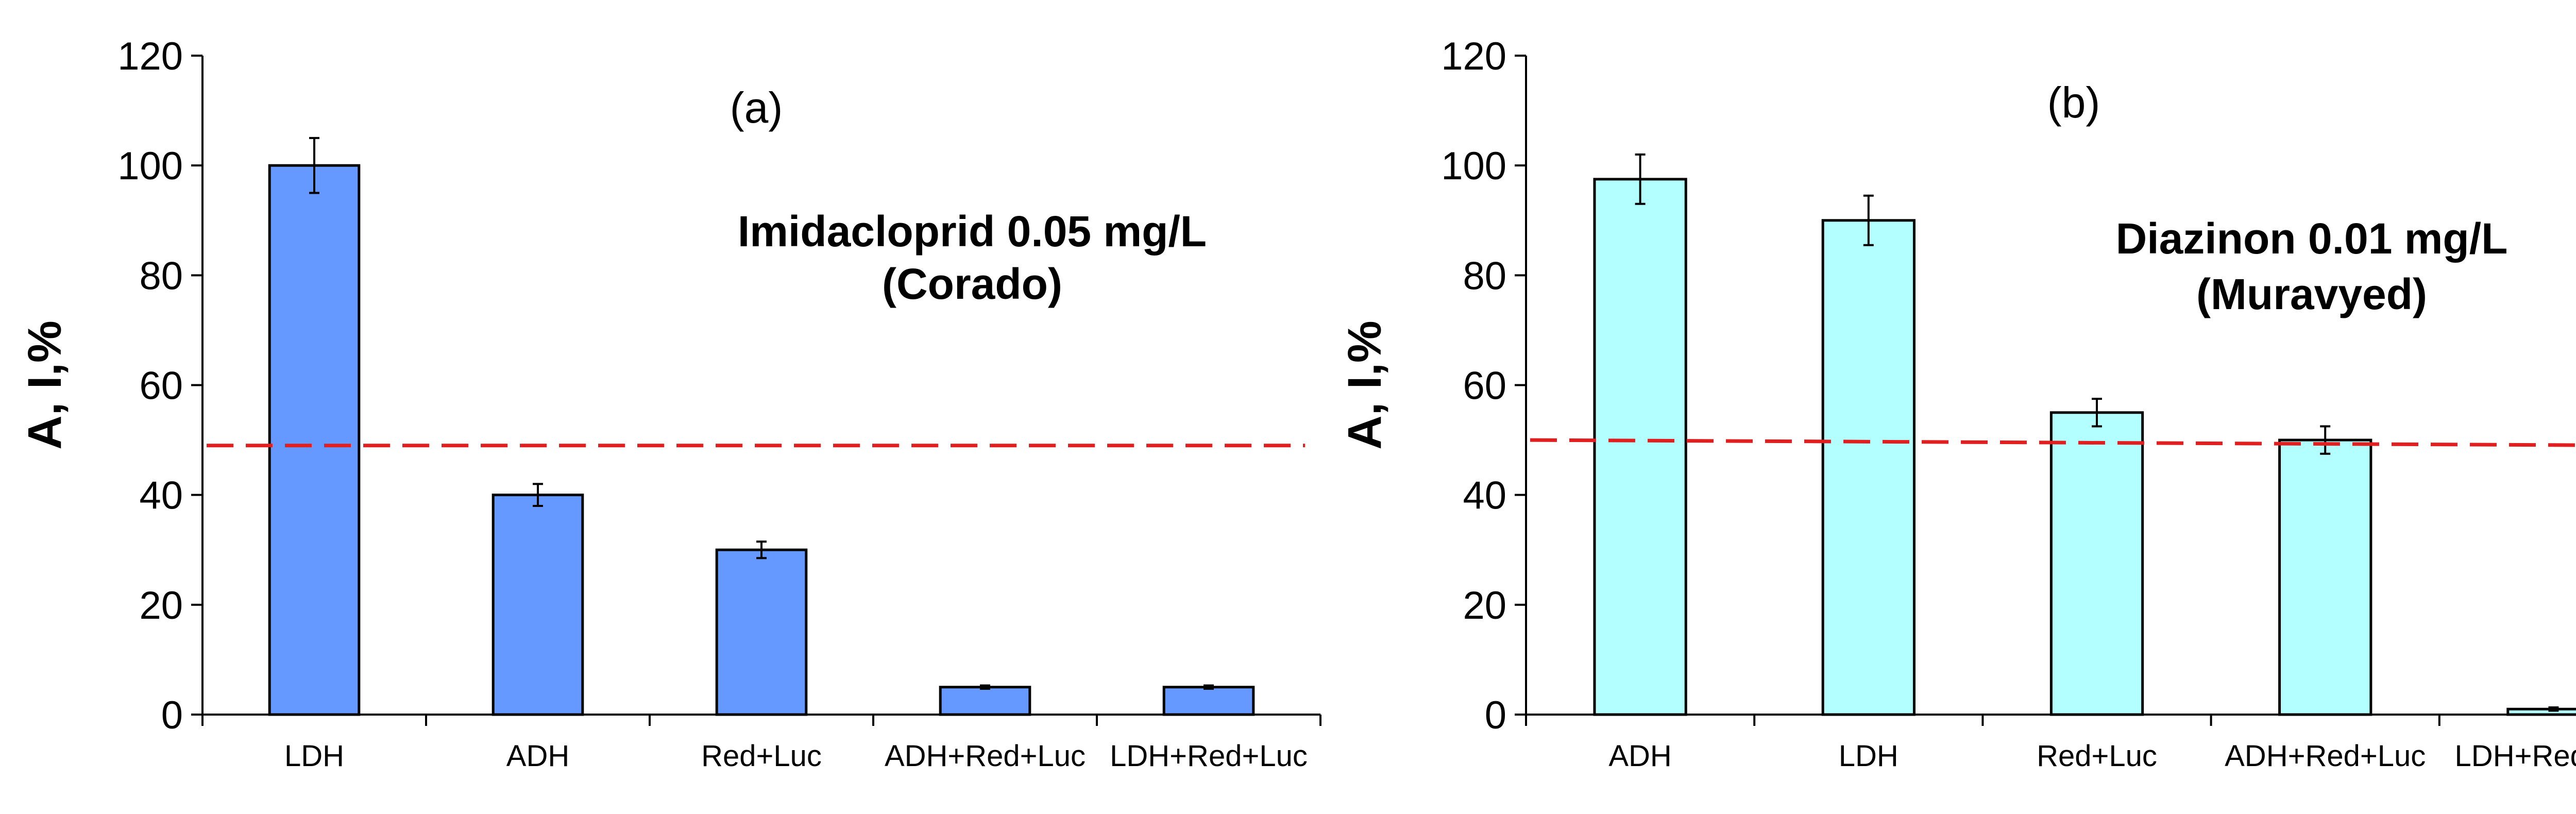  I want to click on annotation-line: (Corado), so click(972, 284).